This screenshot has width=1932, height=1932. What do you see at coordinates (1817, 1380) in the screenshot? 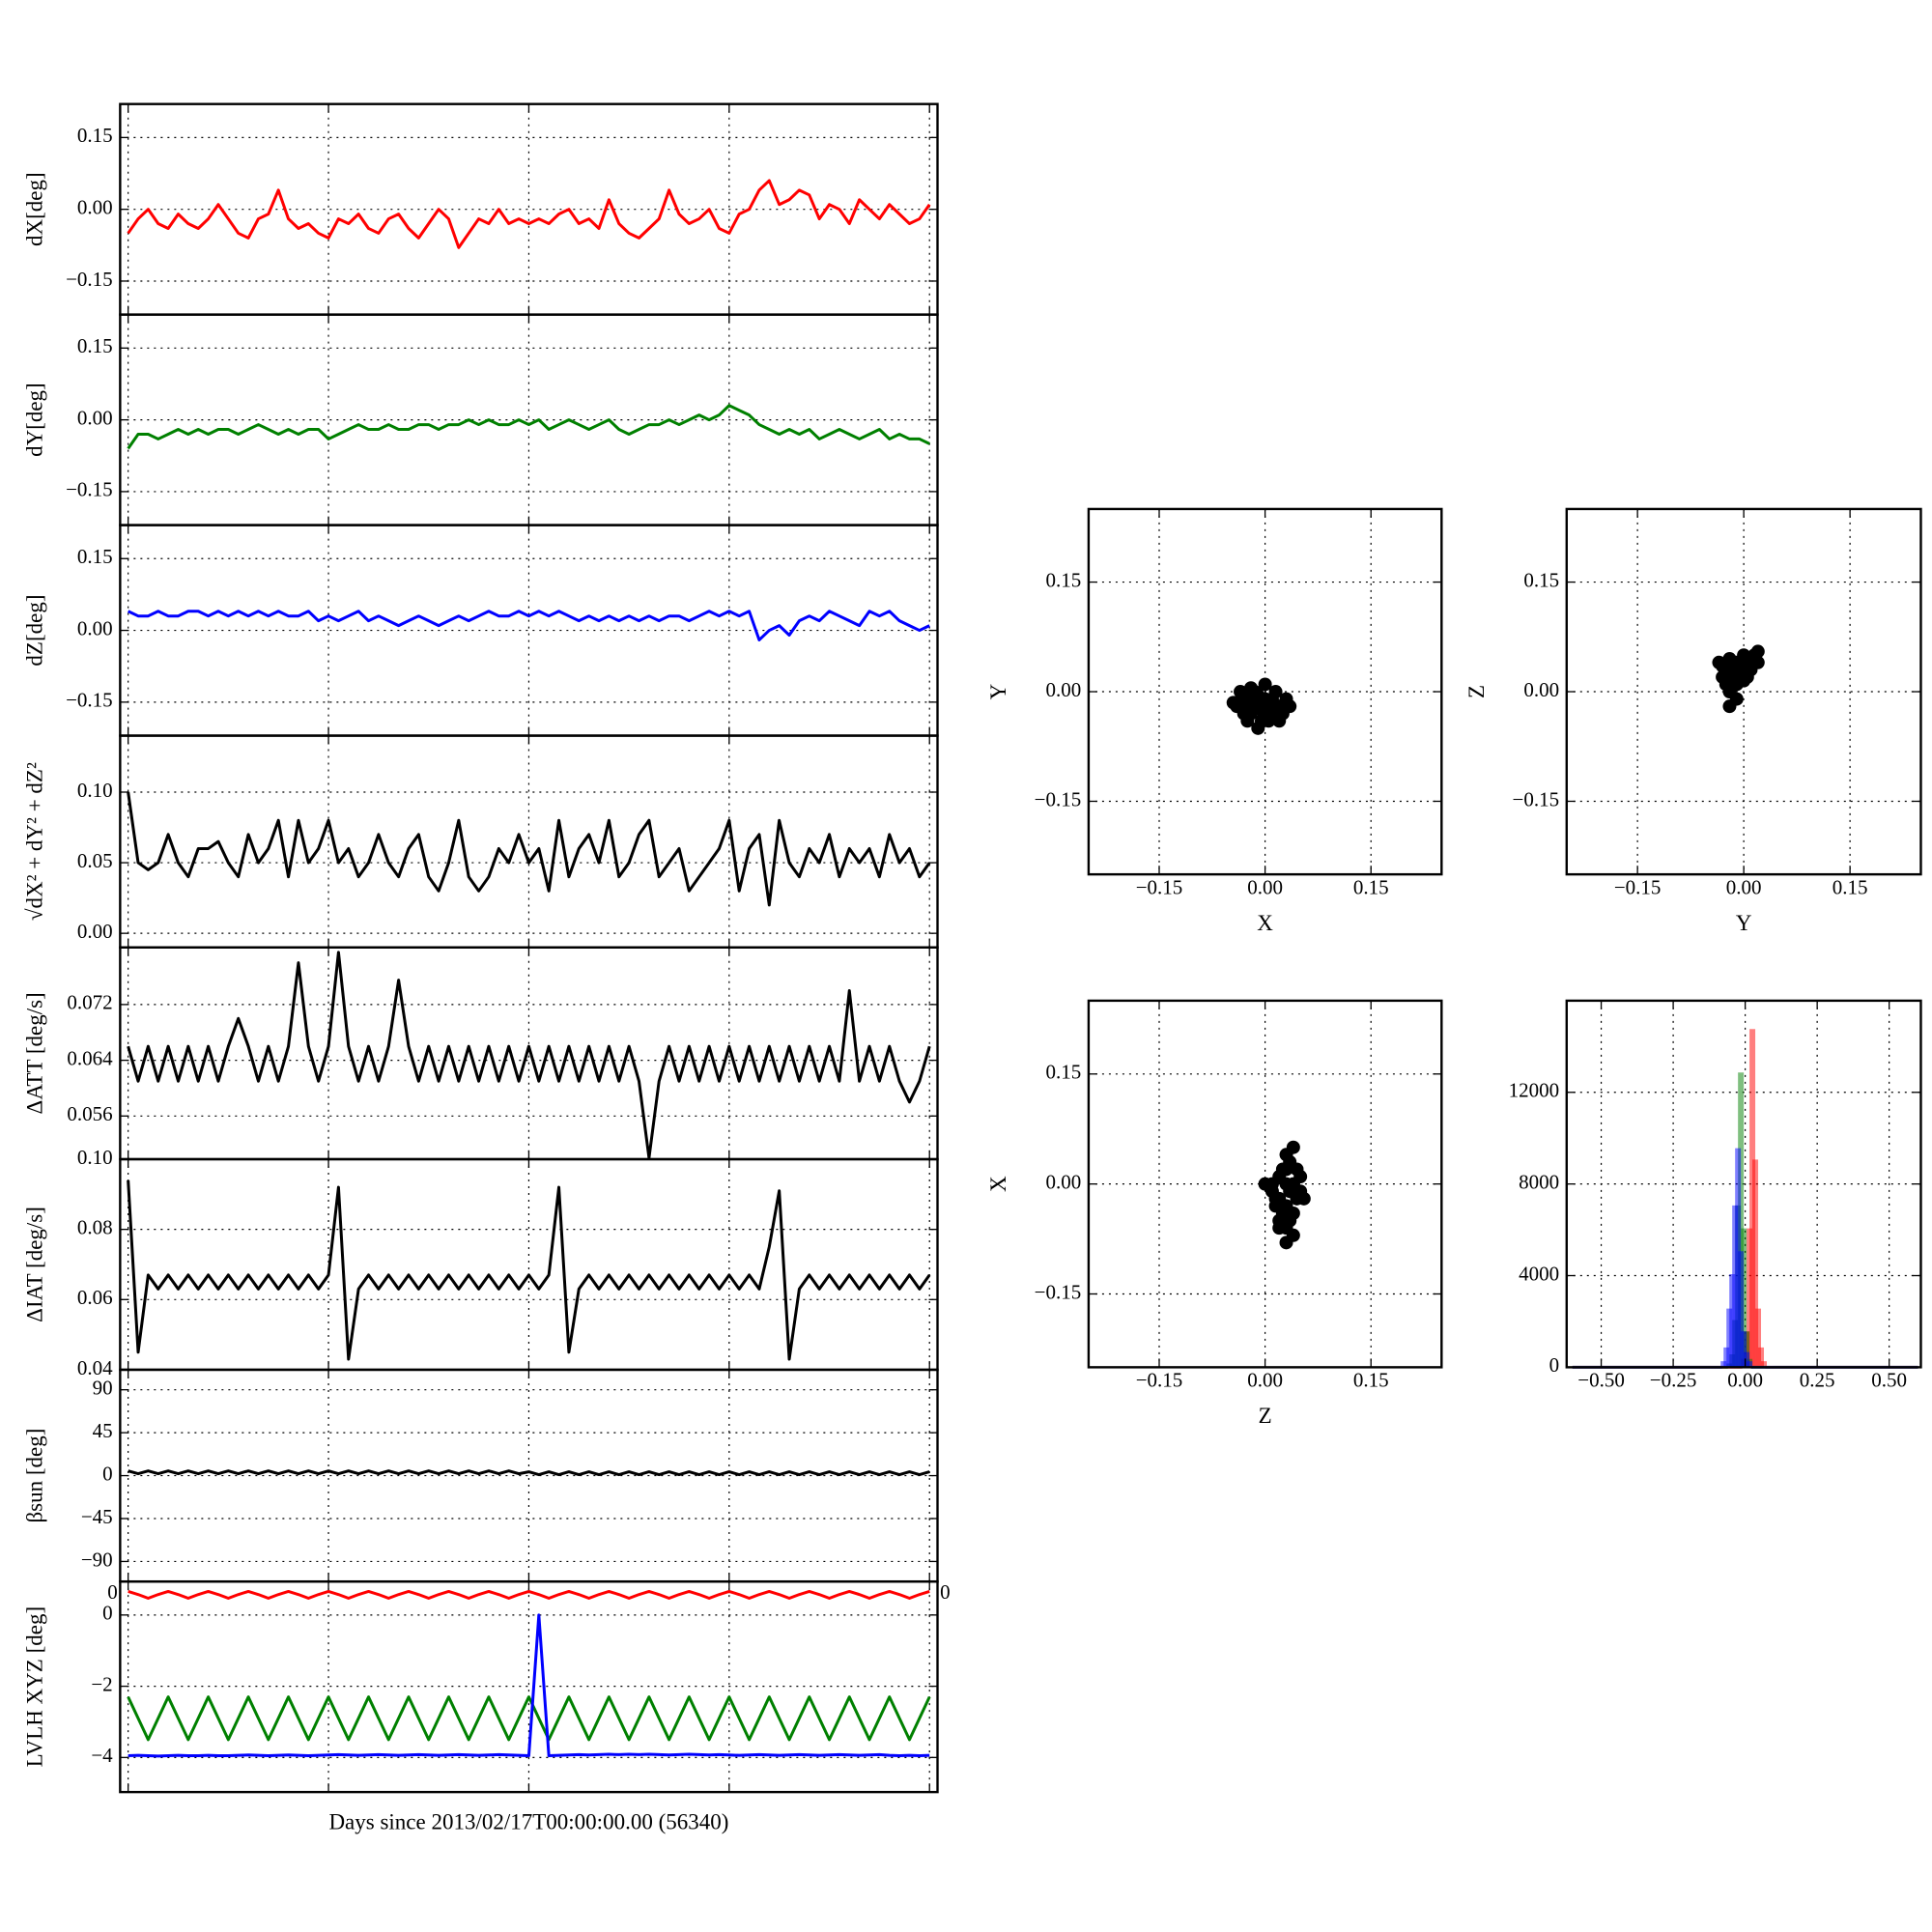
I see `x-tick-label: 0.25` at bounding box center [1817, 1380].